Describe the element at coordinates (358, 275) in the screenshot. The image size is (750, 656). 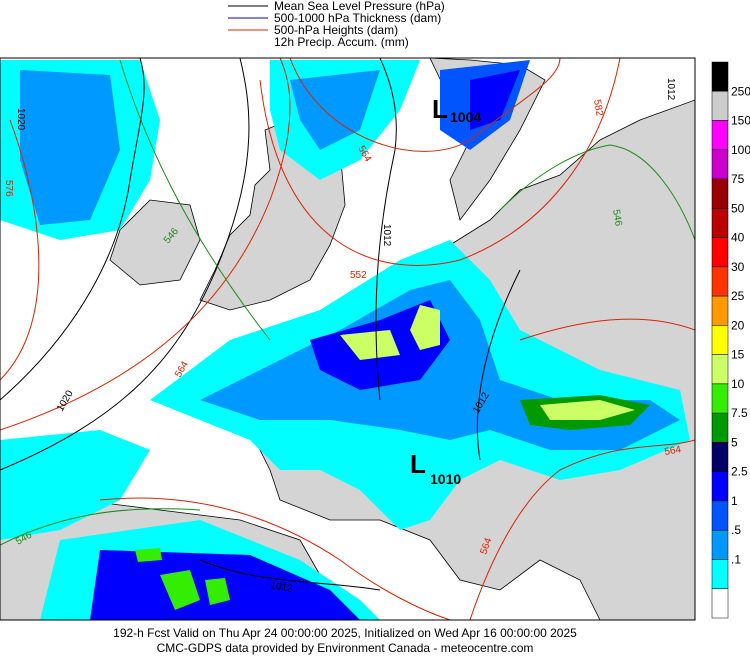
I see `contour-label: 552` at that location.